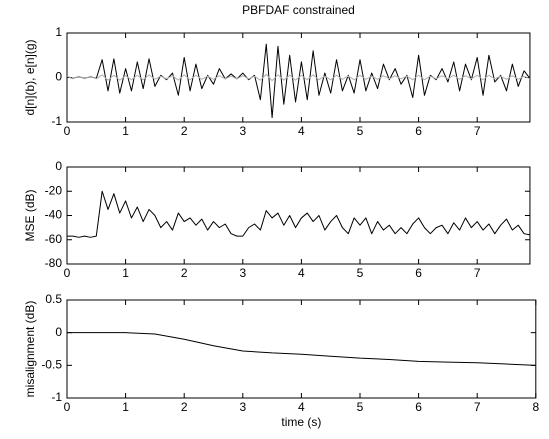 This screenshot has width=549, height=439. Describe the element at coordinates (58, 32) in the screenshot. I see `y-tick-label: 1` at that location.